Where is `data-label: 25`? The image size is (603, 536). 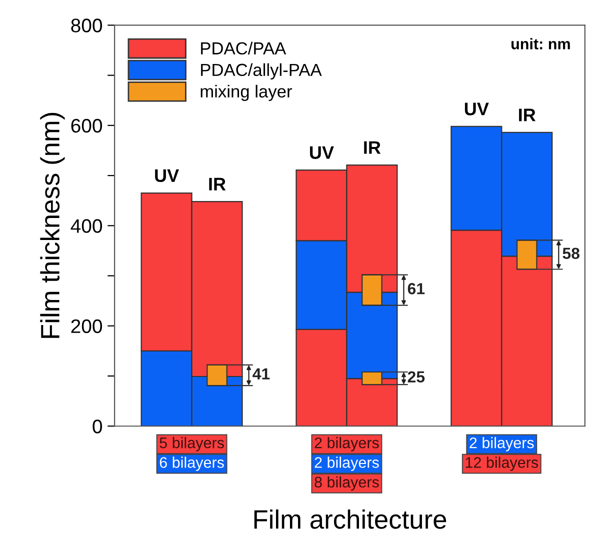
data-label: 25 is located at coordinates (416, 377).